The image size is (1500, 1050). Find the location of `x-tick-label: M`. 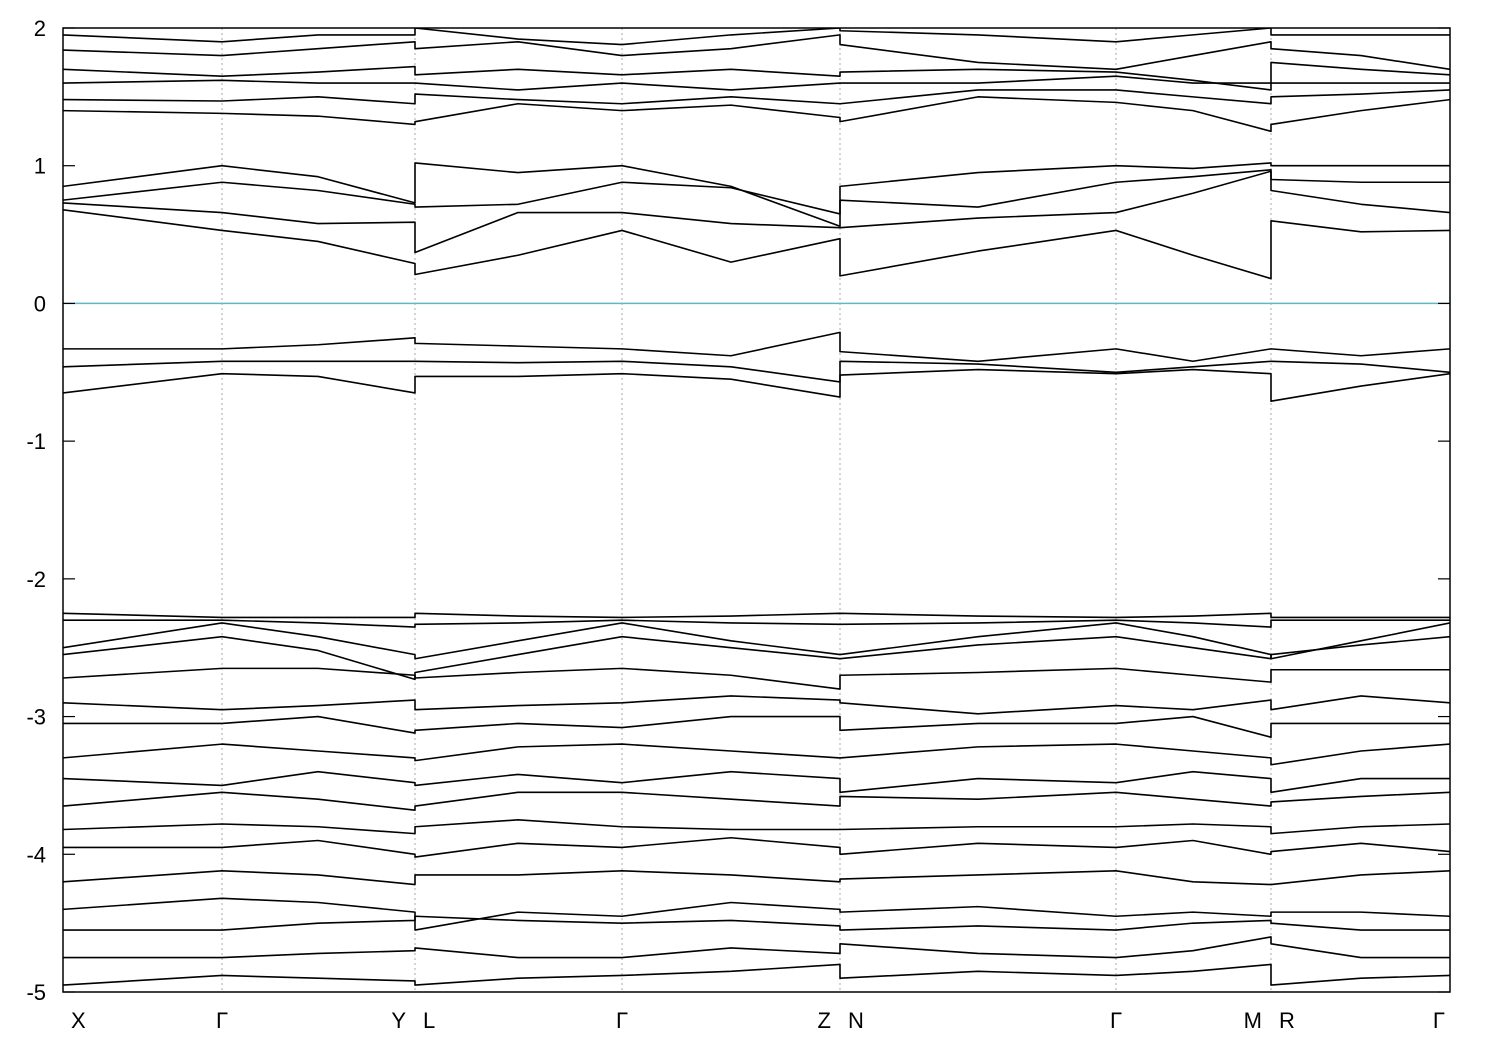

x-tick-label: M is located at coordinates (1253, 1020).